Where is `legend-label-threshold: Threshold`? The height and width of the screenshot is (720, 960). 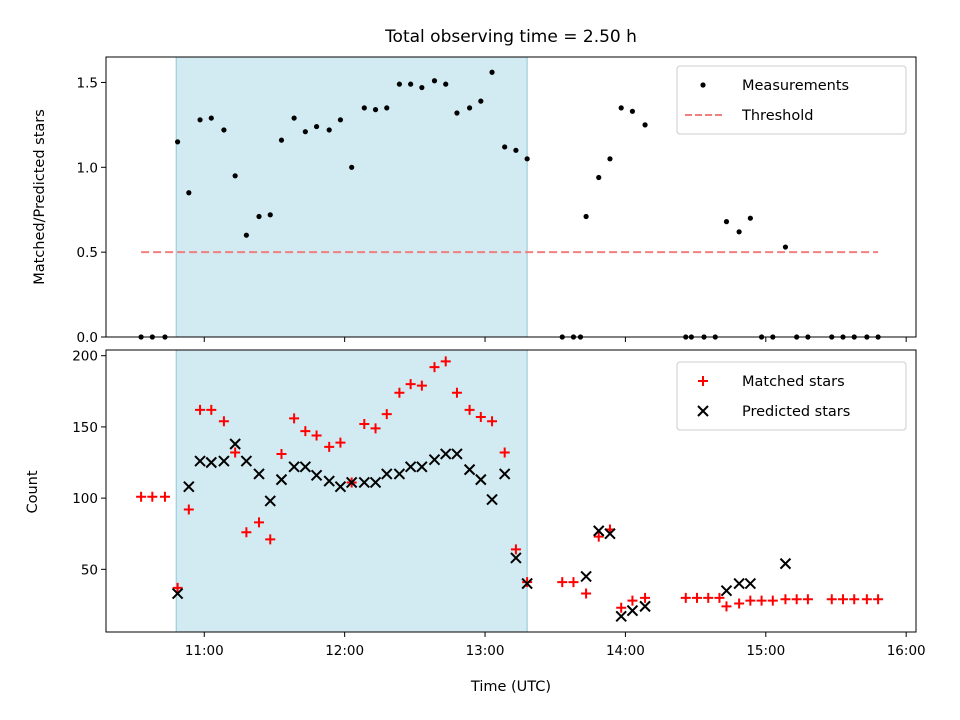 legend-label-threshold: Threshold is located at coordinates (777, 116).